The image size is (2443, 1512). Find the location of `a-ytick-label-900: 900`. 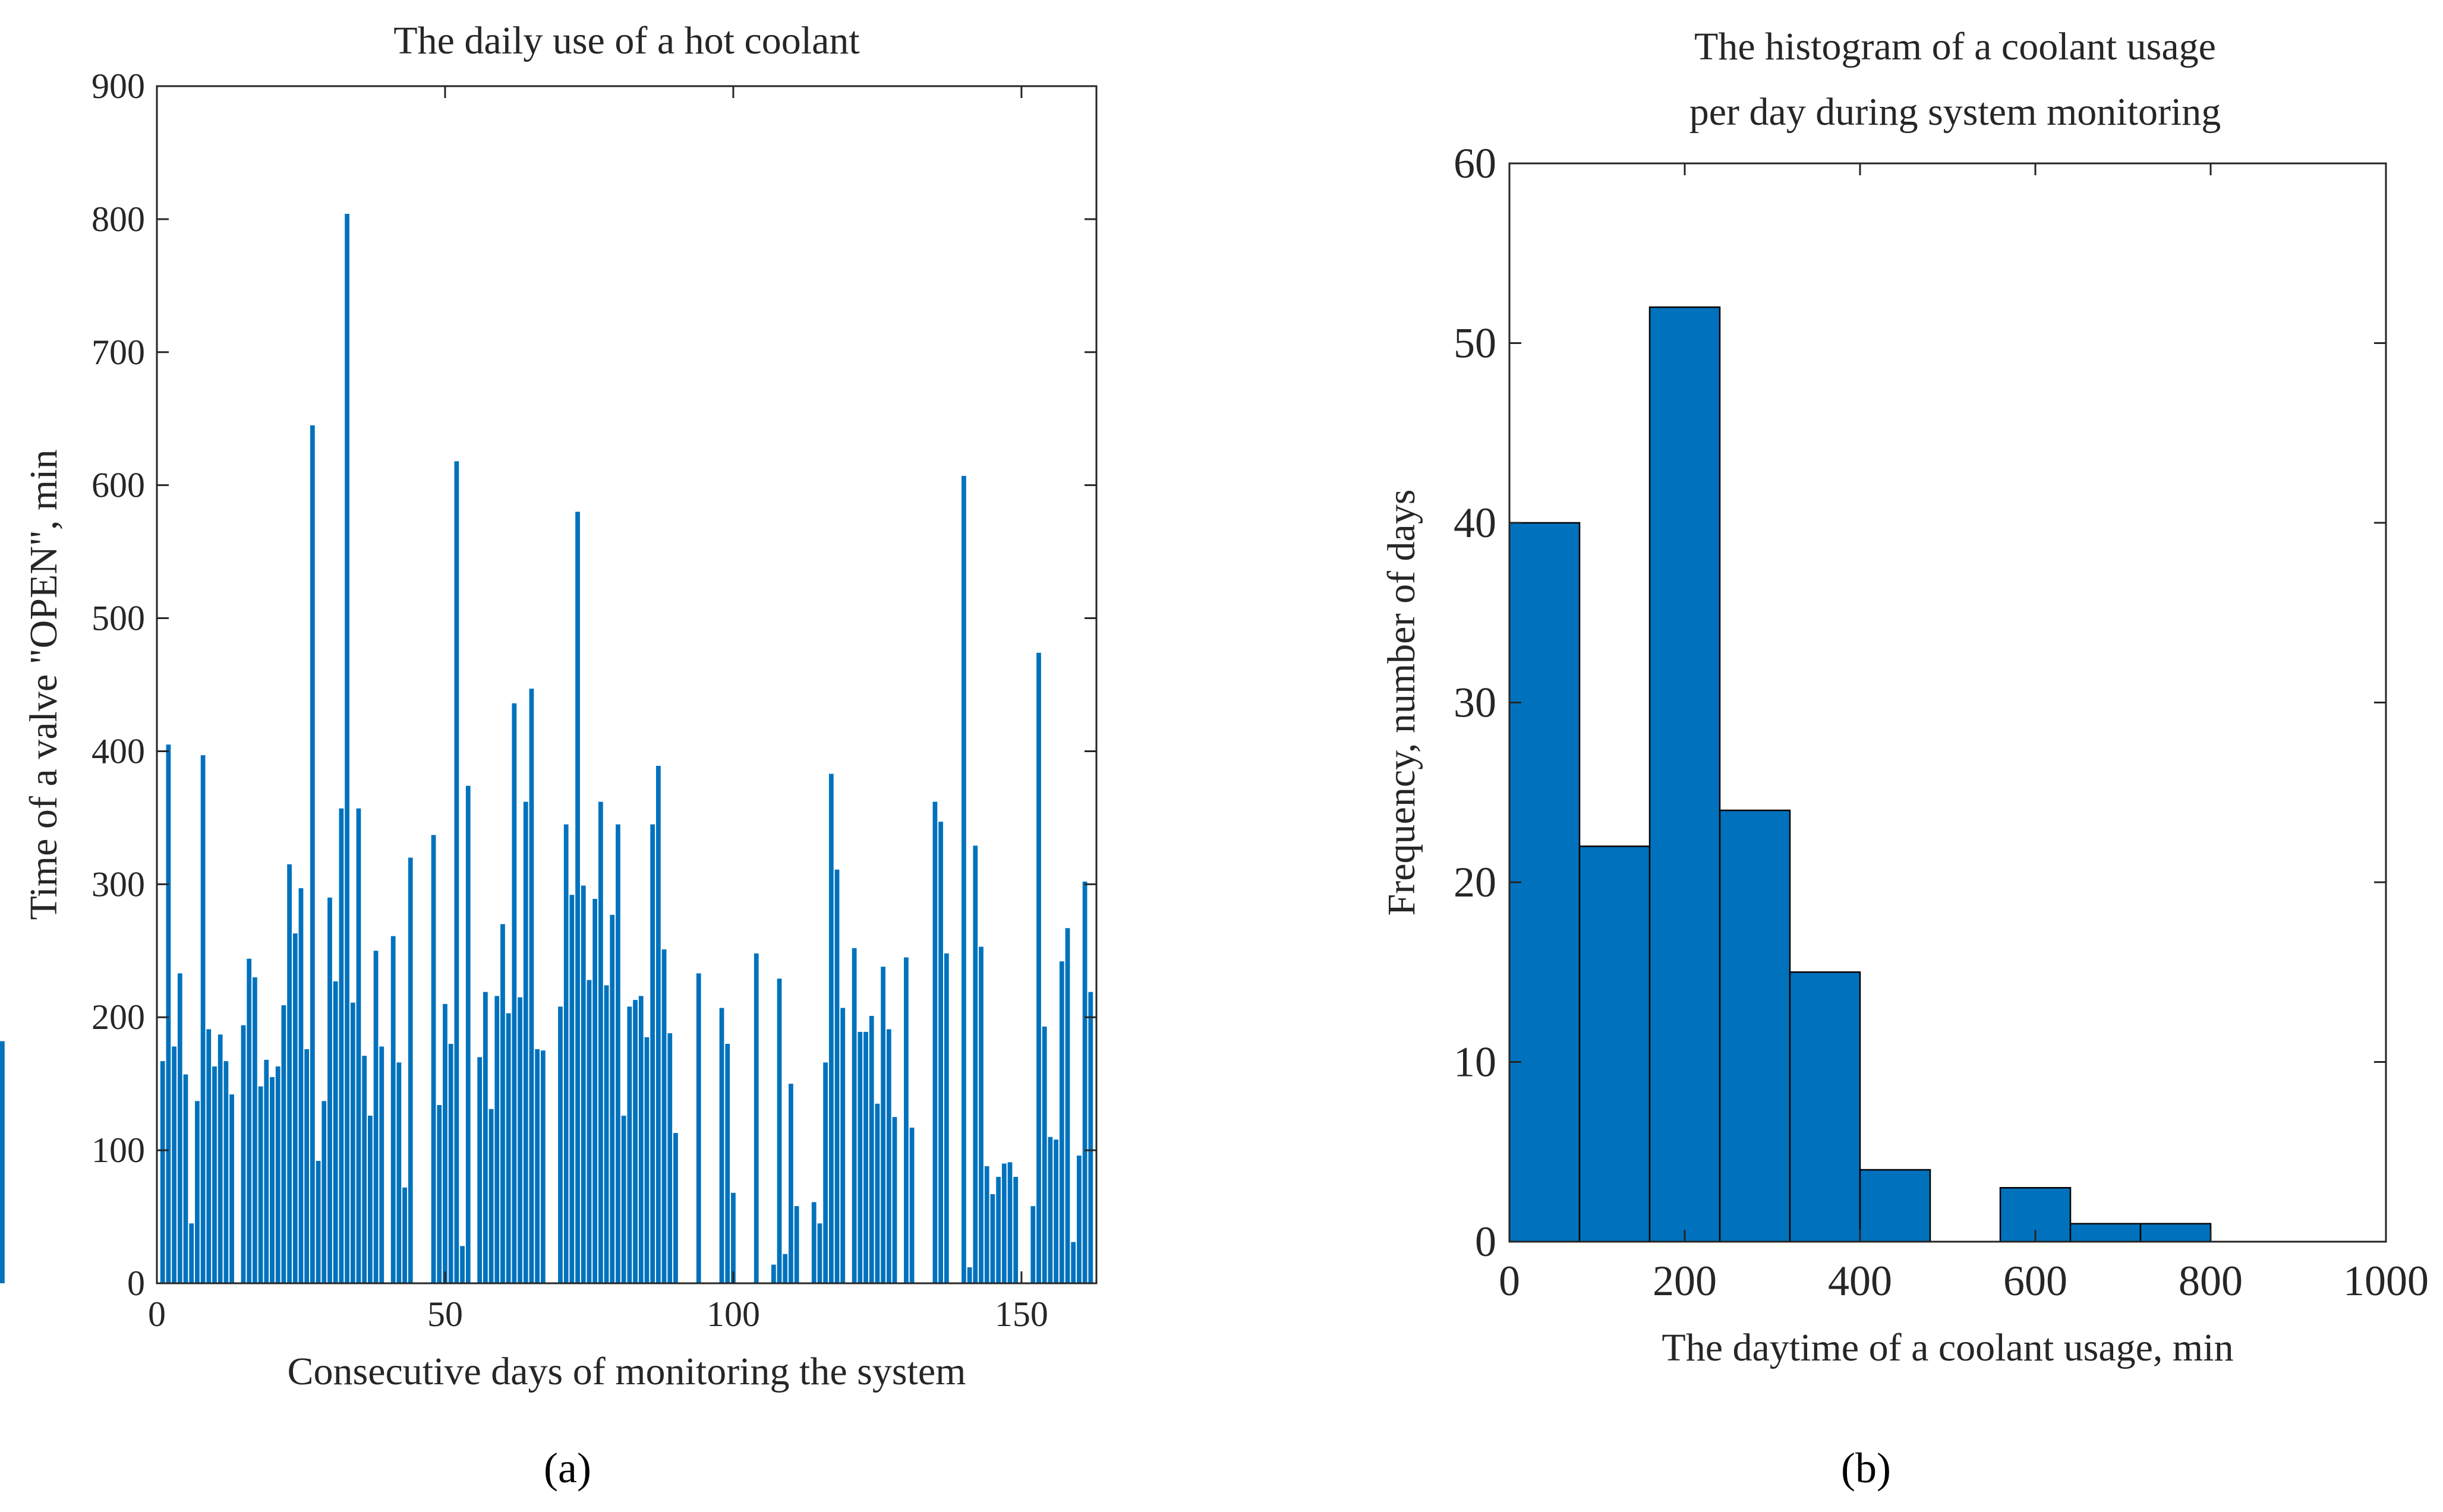

a-ytick-label-900: 900 is located at coordinates (118, 86).